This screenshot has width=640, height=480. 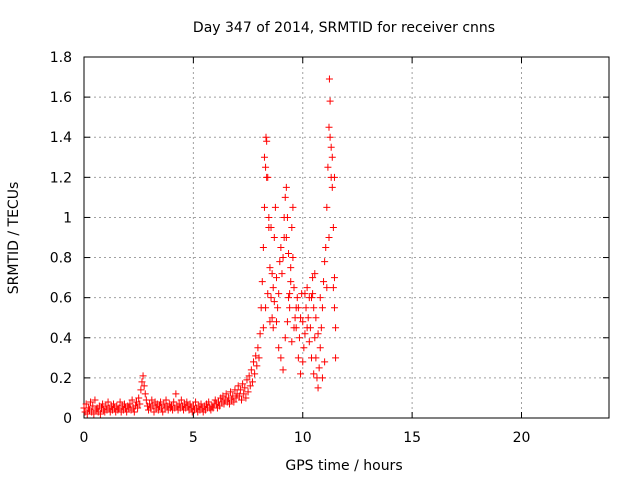 What do you see at coordinates (303, 438) in the screenshot?
I see `x-tick-label: 10` at bounding box center [303, 438].